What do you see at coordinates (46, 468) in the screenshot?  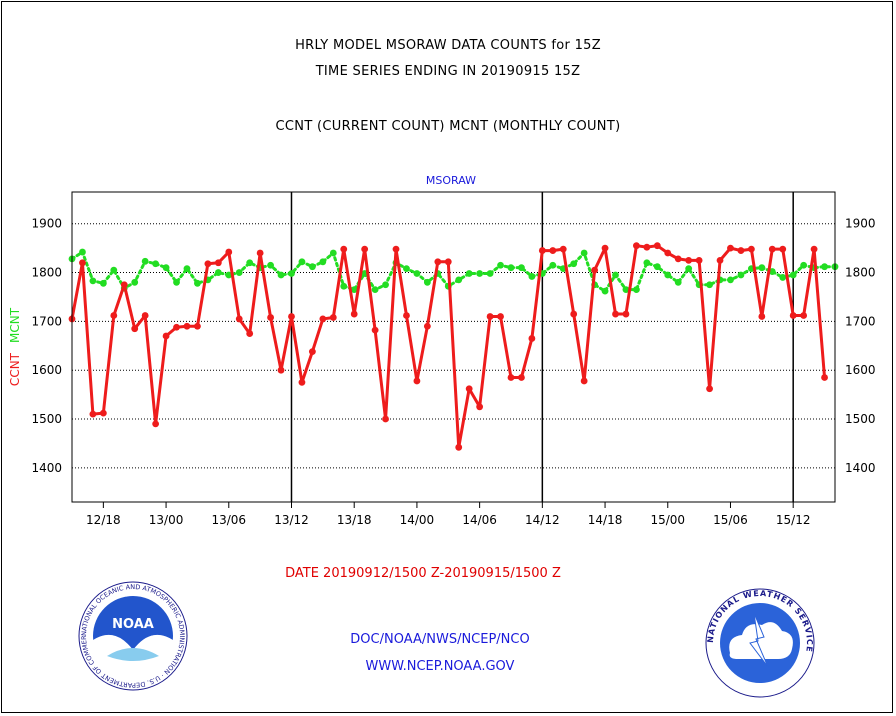 I see `y-tick-label-left: 1400` at bounding box center [46, 468].